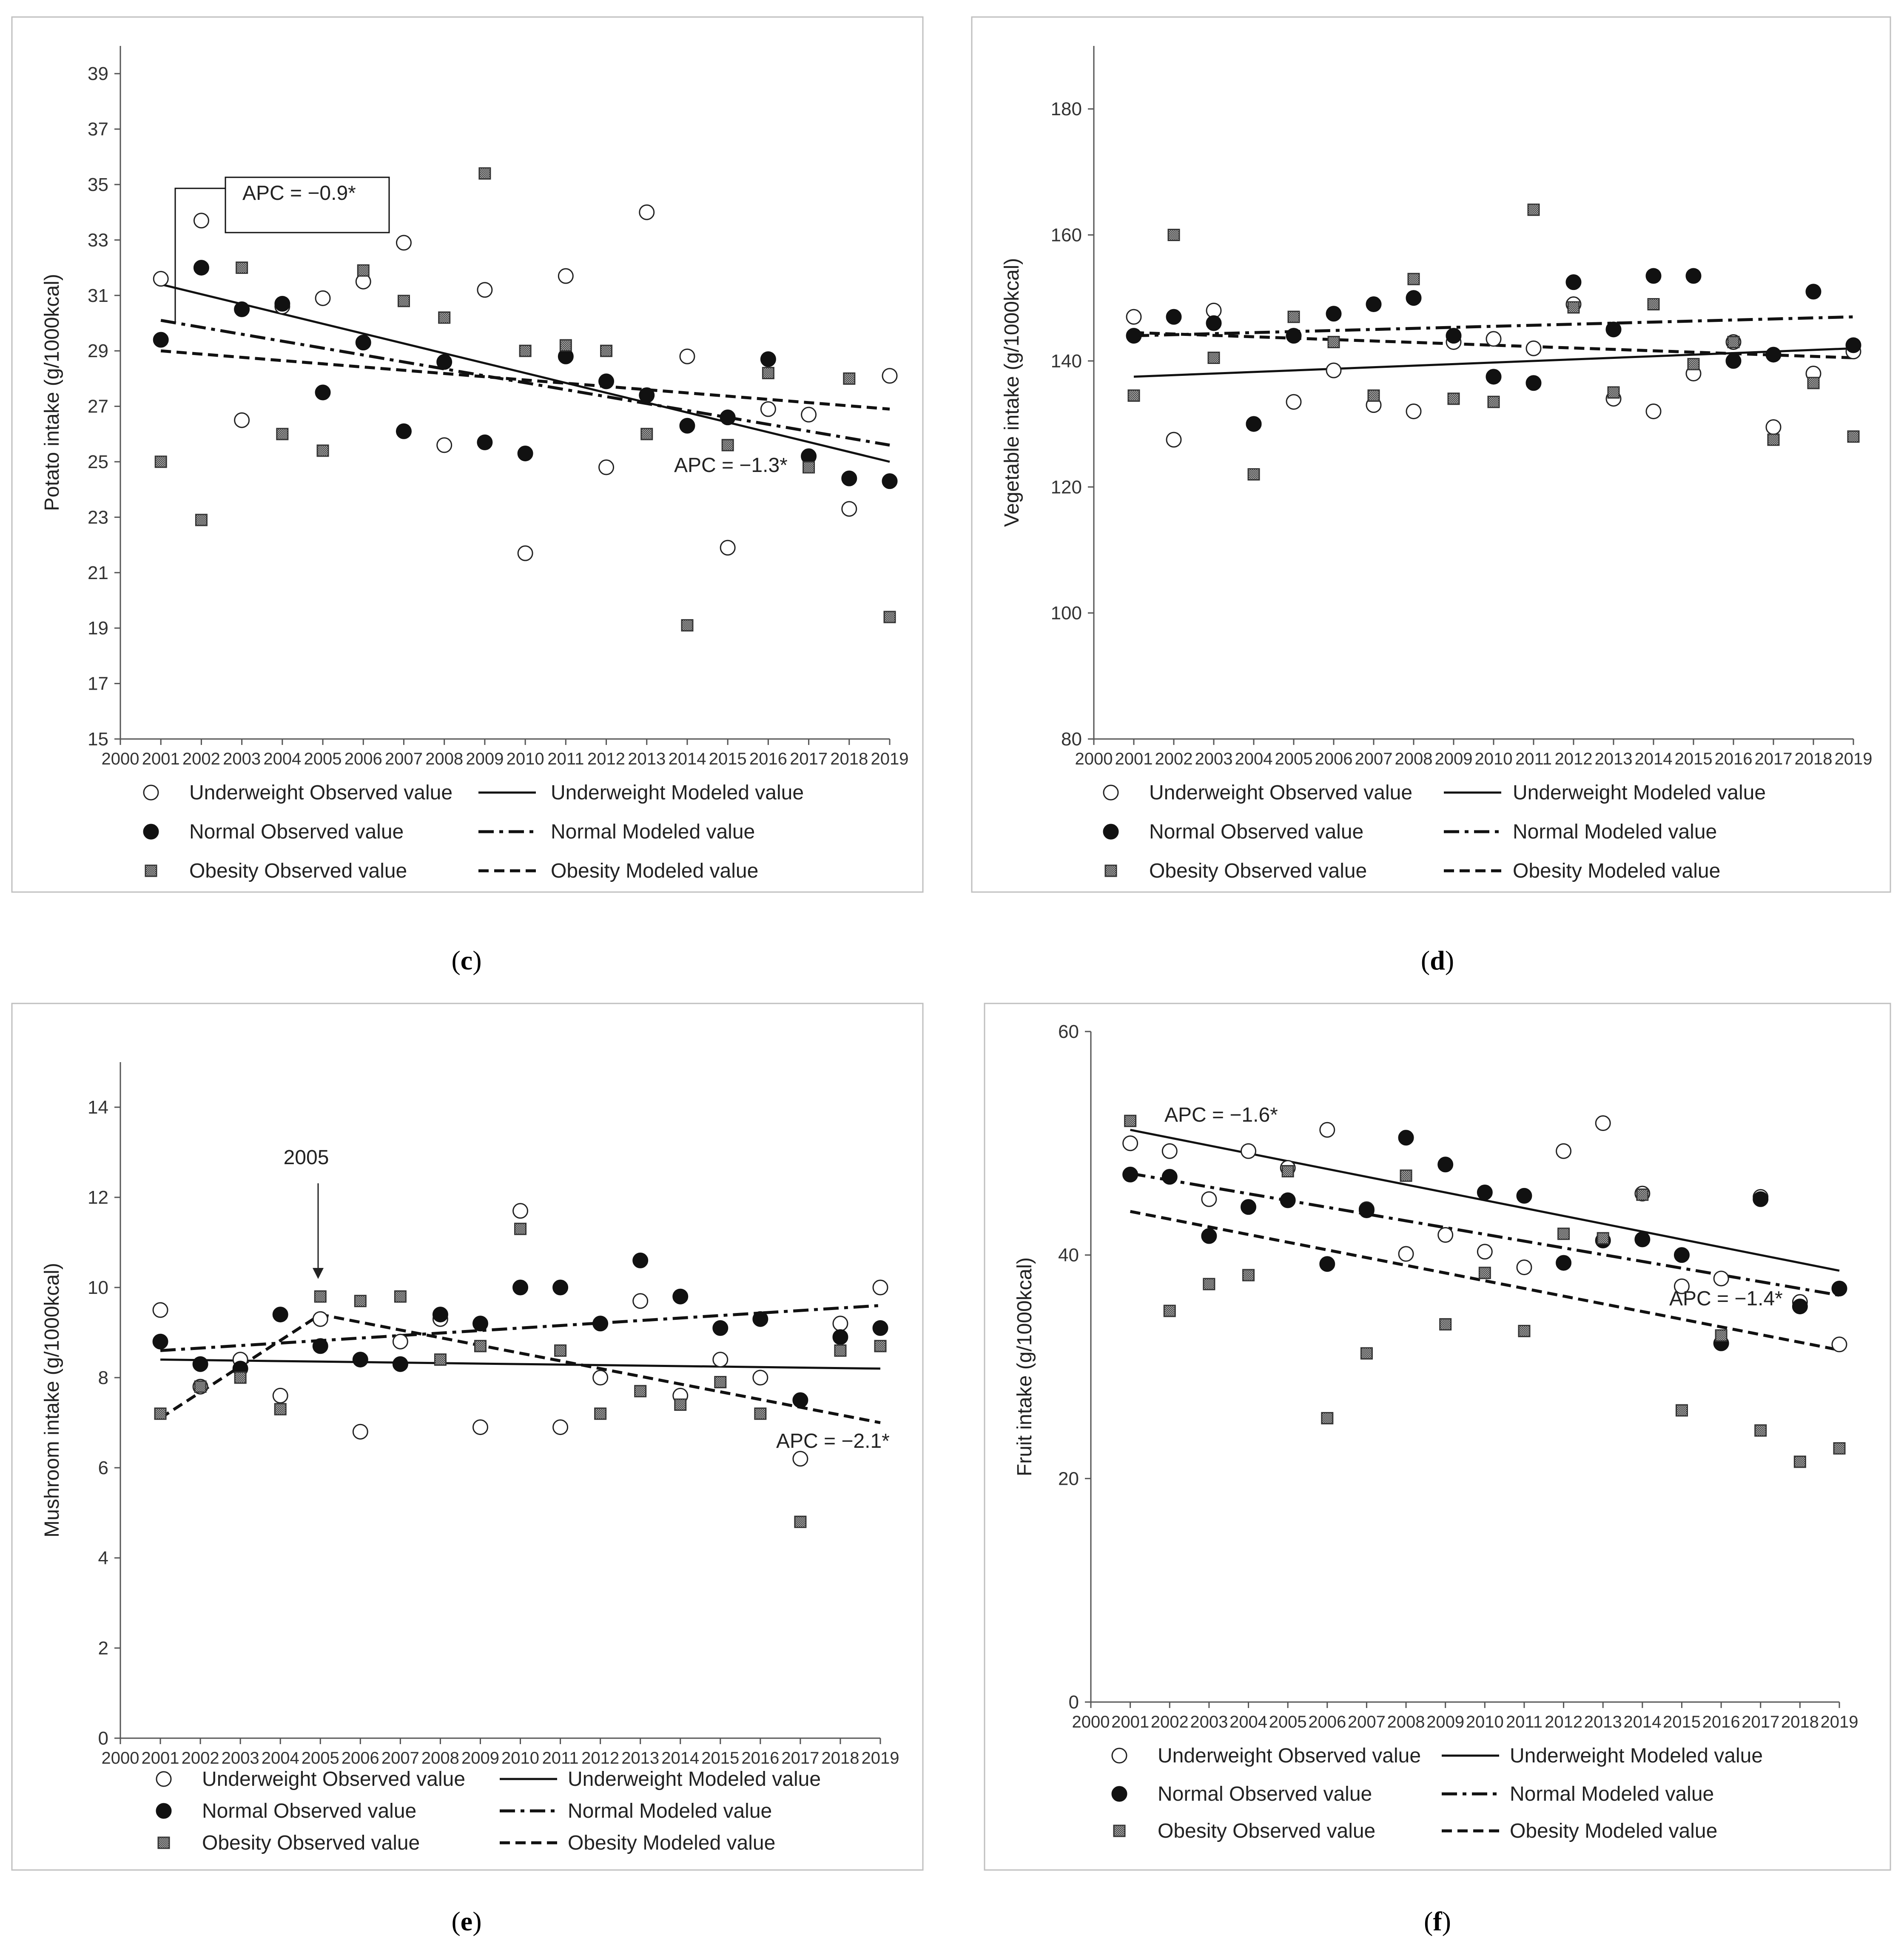 This screenshot has width=1904, height=1941. Describe the element at coordinates (98, 351) in the screenshot. I see `y-tick-label: 29` at that location.